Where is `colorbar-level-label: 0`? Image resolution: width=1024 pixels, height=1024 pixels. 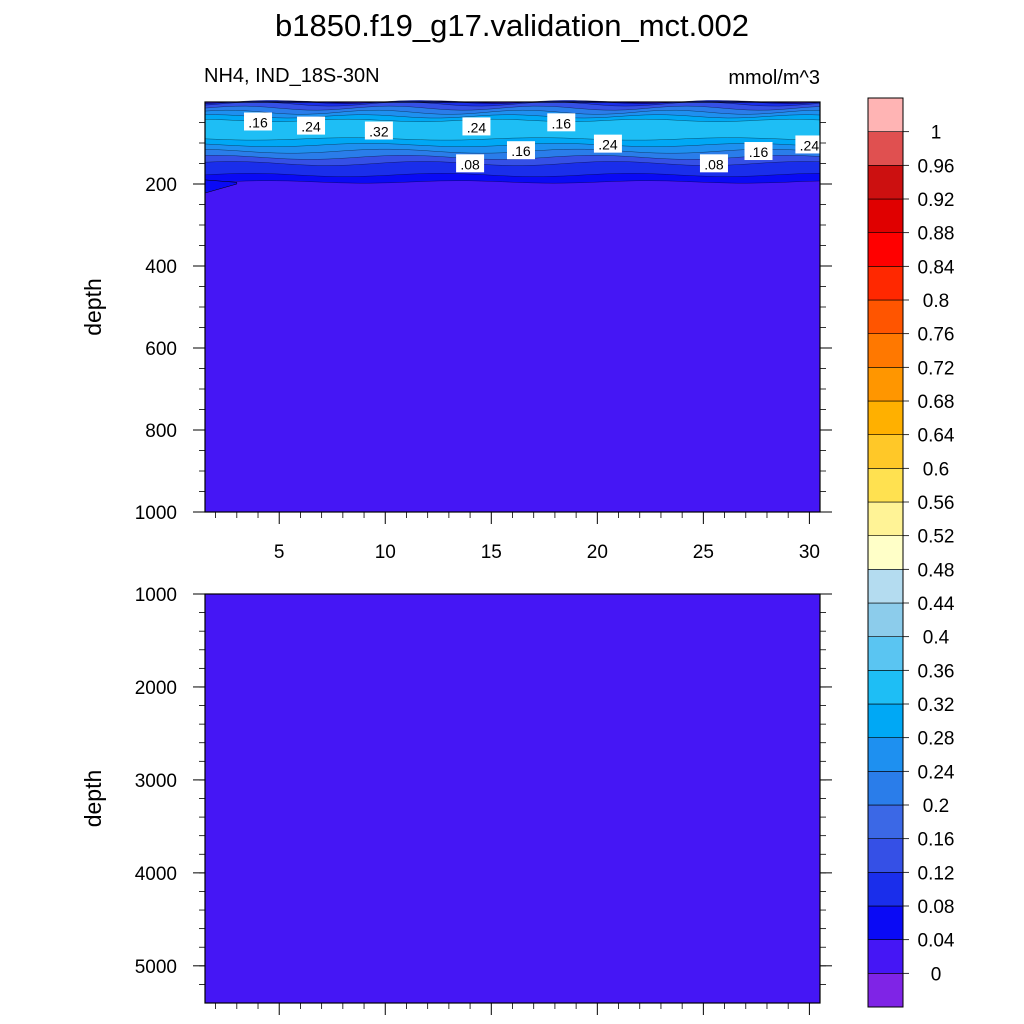
colorbar-level-label: 0 is located at coordinates (936, 974).